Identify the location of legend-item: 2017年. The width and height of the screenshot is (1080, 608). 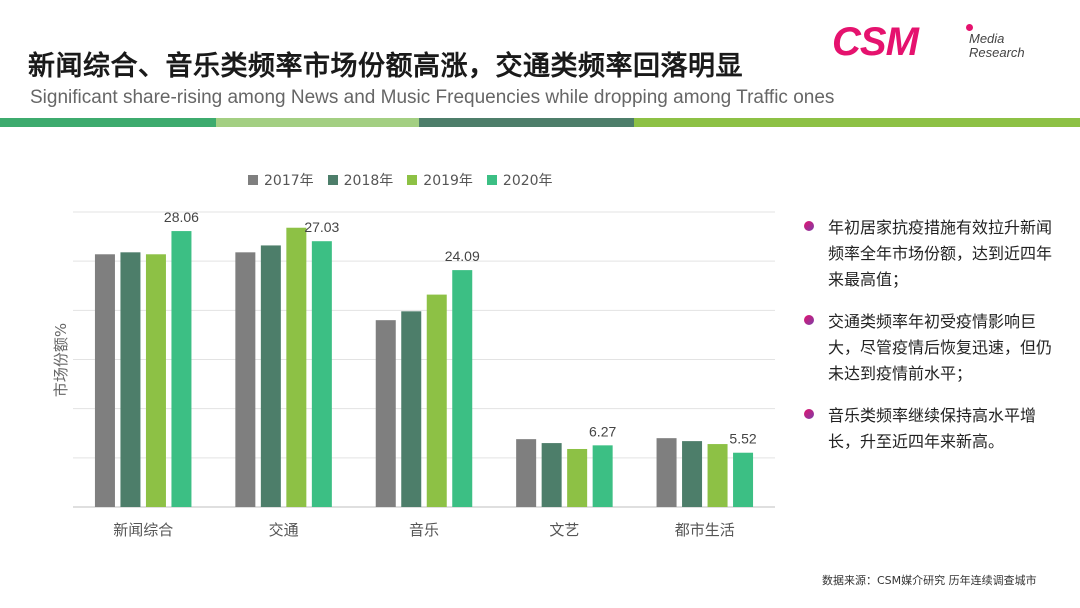
(281, 180).